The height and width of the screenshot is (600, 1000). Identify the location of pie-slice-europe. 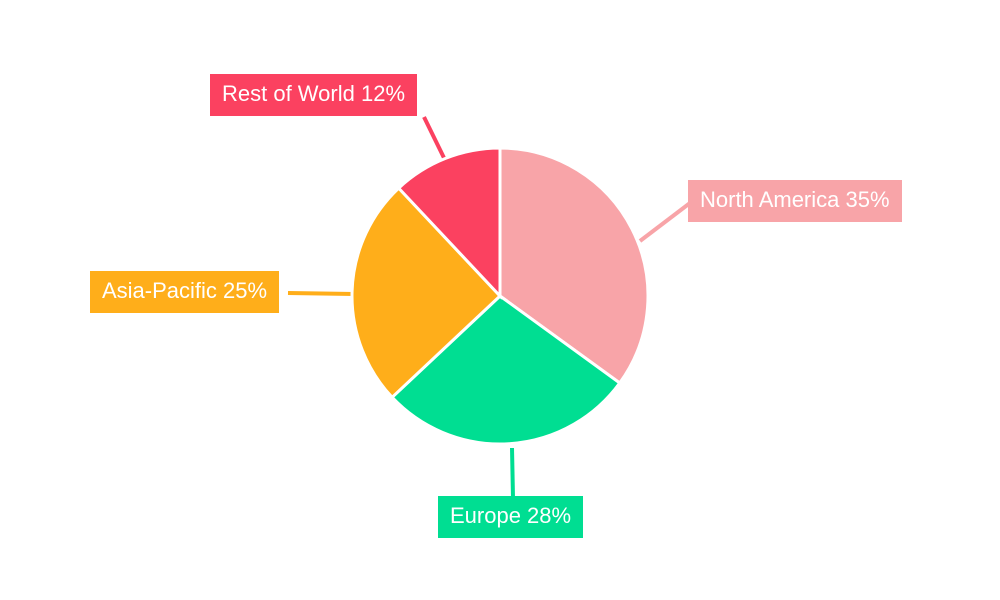
(505, 370).